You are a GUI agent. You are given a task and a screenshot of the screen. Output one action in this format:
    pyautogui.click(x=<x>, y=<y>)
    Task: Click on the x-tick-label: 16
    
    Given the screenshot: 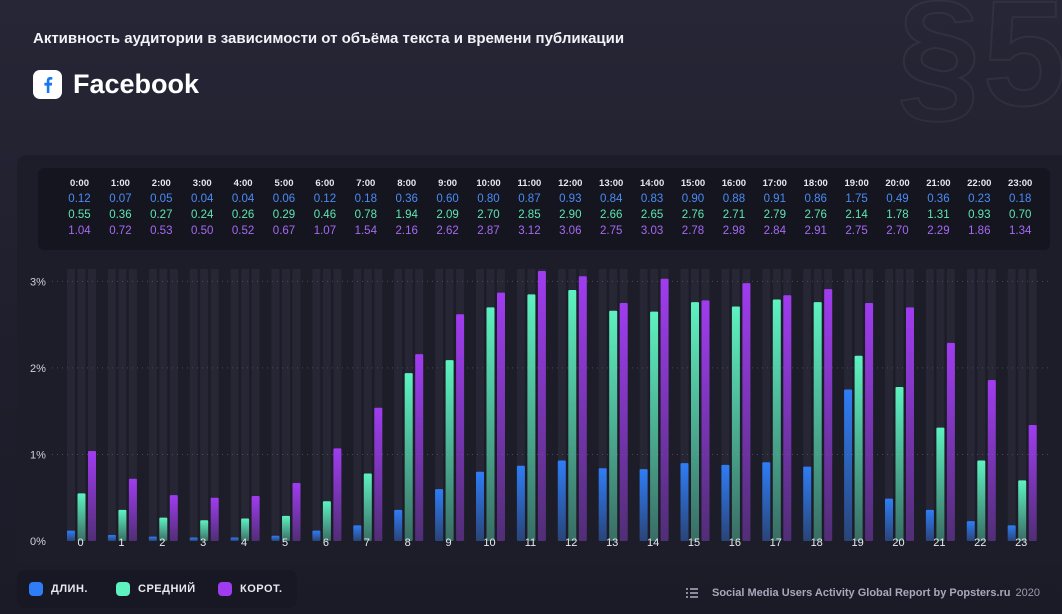 What is the action you would take?
    pyautogui.click(x=735, y=543)
    